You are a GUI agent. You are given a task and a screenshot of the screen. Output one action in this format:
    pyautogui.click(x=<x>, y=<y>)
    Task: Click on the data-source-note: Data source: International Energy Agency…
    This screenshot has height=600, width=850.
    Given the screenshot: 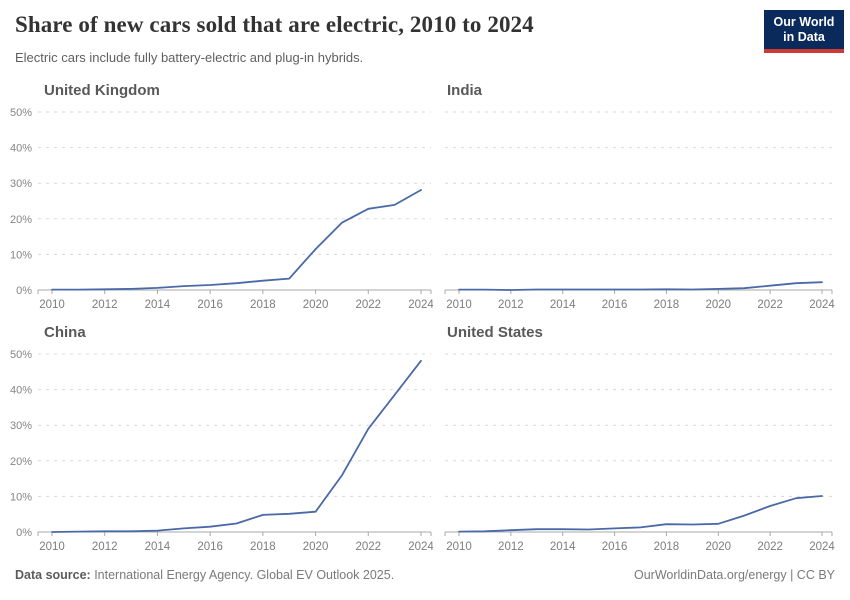 What is the action you would take?
    pyautogui.click(x=204, y=575)
    